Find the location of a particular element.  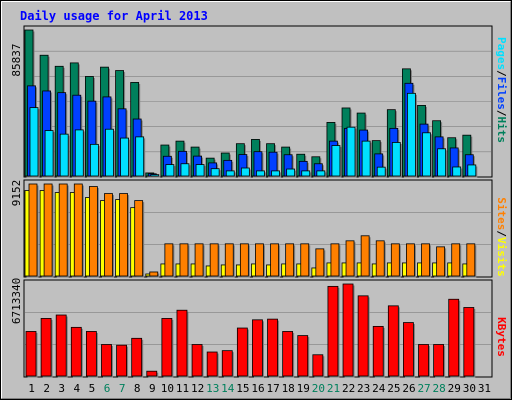

day-label: 2 is located at coordinates (46, 388).